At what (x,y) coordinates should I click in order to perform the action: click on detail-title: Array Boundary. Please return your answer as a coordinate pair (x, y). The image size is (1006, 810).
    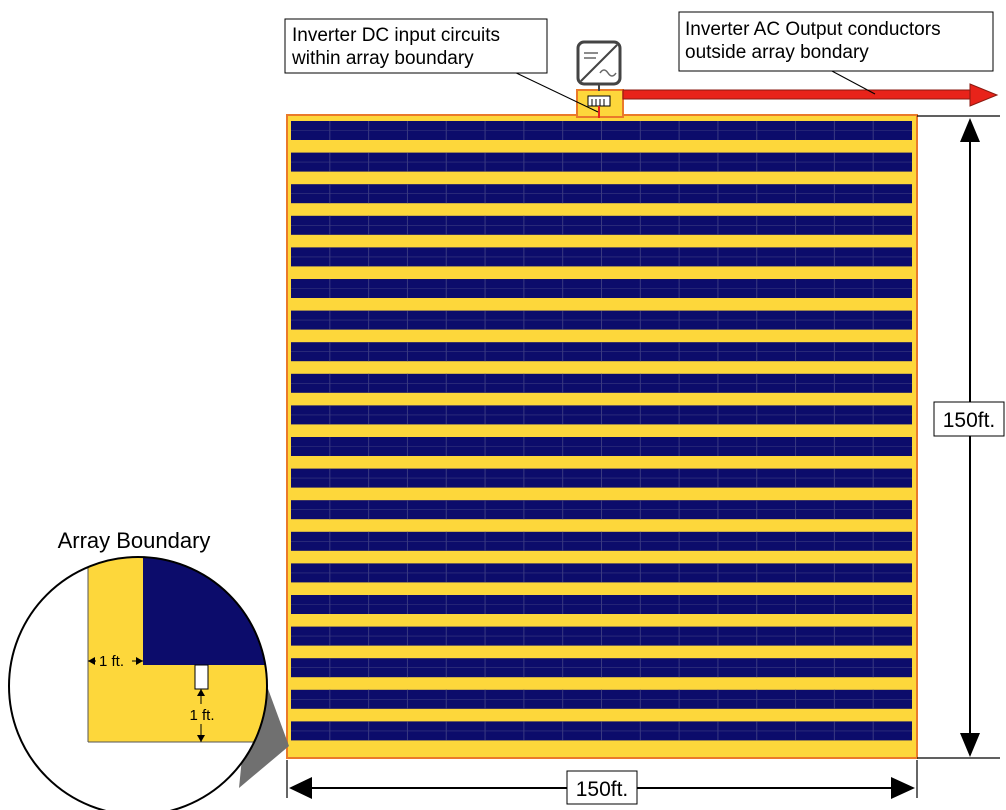
    Looking at the image, I should click on (134, 540).